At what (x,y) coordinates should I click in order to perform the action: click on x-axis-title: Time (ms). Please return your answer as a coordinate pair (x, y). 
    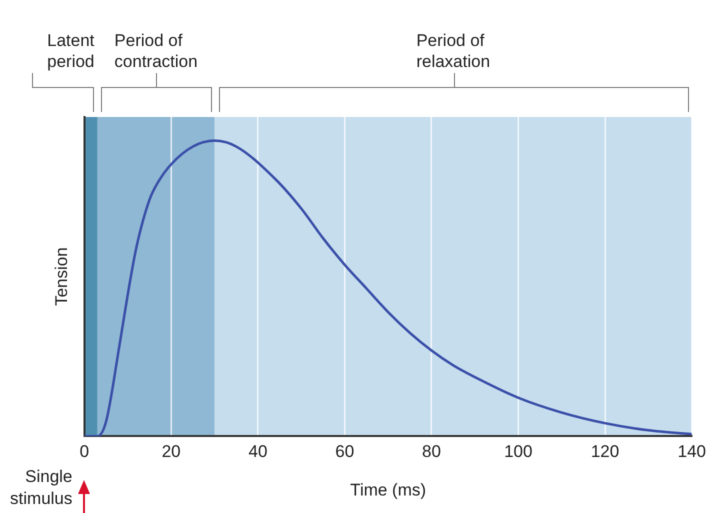
    Looking at the image, I should click on (388, 490).